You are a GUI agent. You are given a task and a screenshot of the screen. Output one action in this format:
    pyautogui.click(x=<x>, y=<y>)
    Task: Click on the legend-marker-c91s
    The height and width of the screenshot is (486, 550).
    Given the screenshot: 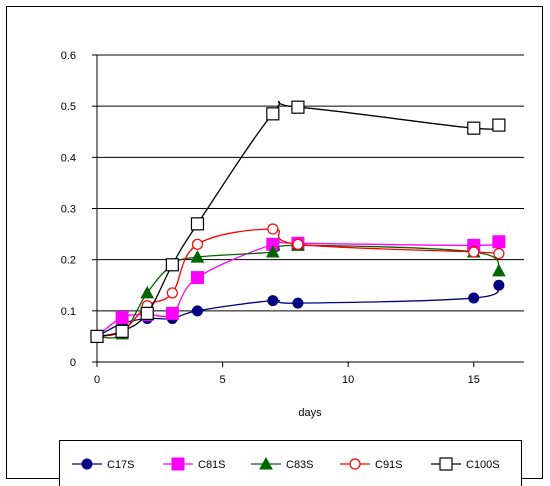 What is the action you would take?
    pyautogui.click(x=355, y=464)
    